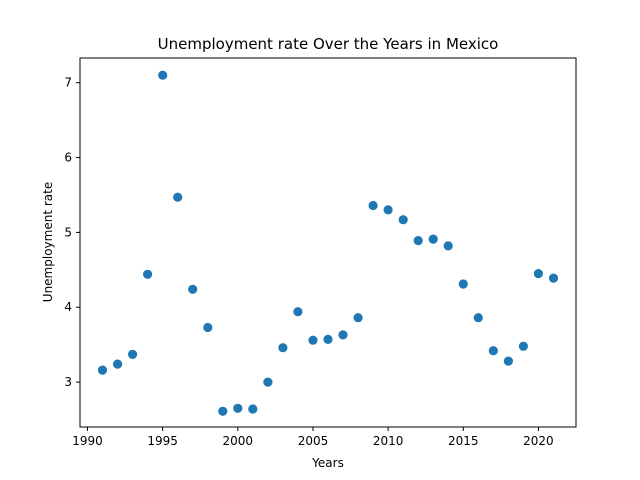  I want to click on x-tick-label: 2005, so click(313, 441).